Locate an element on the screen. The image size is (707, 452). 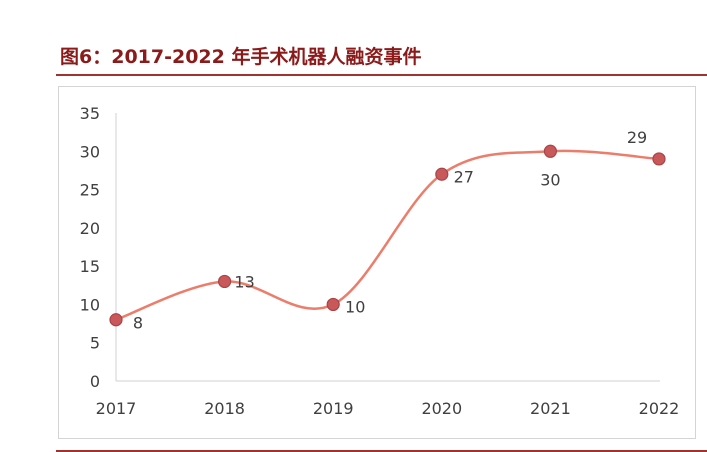
bottom-divider is located at coordinates (381, 451).